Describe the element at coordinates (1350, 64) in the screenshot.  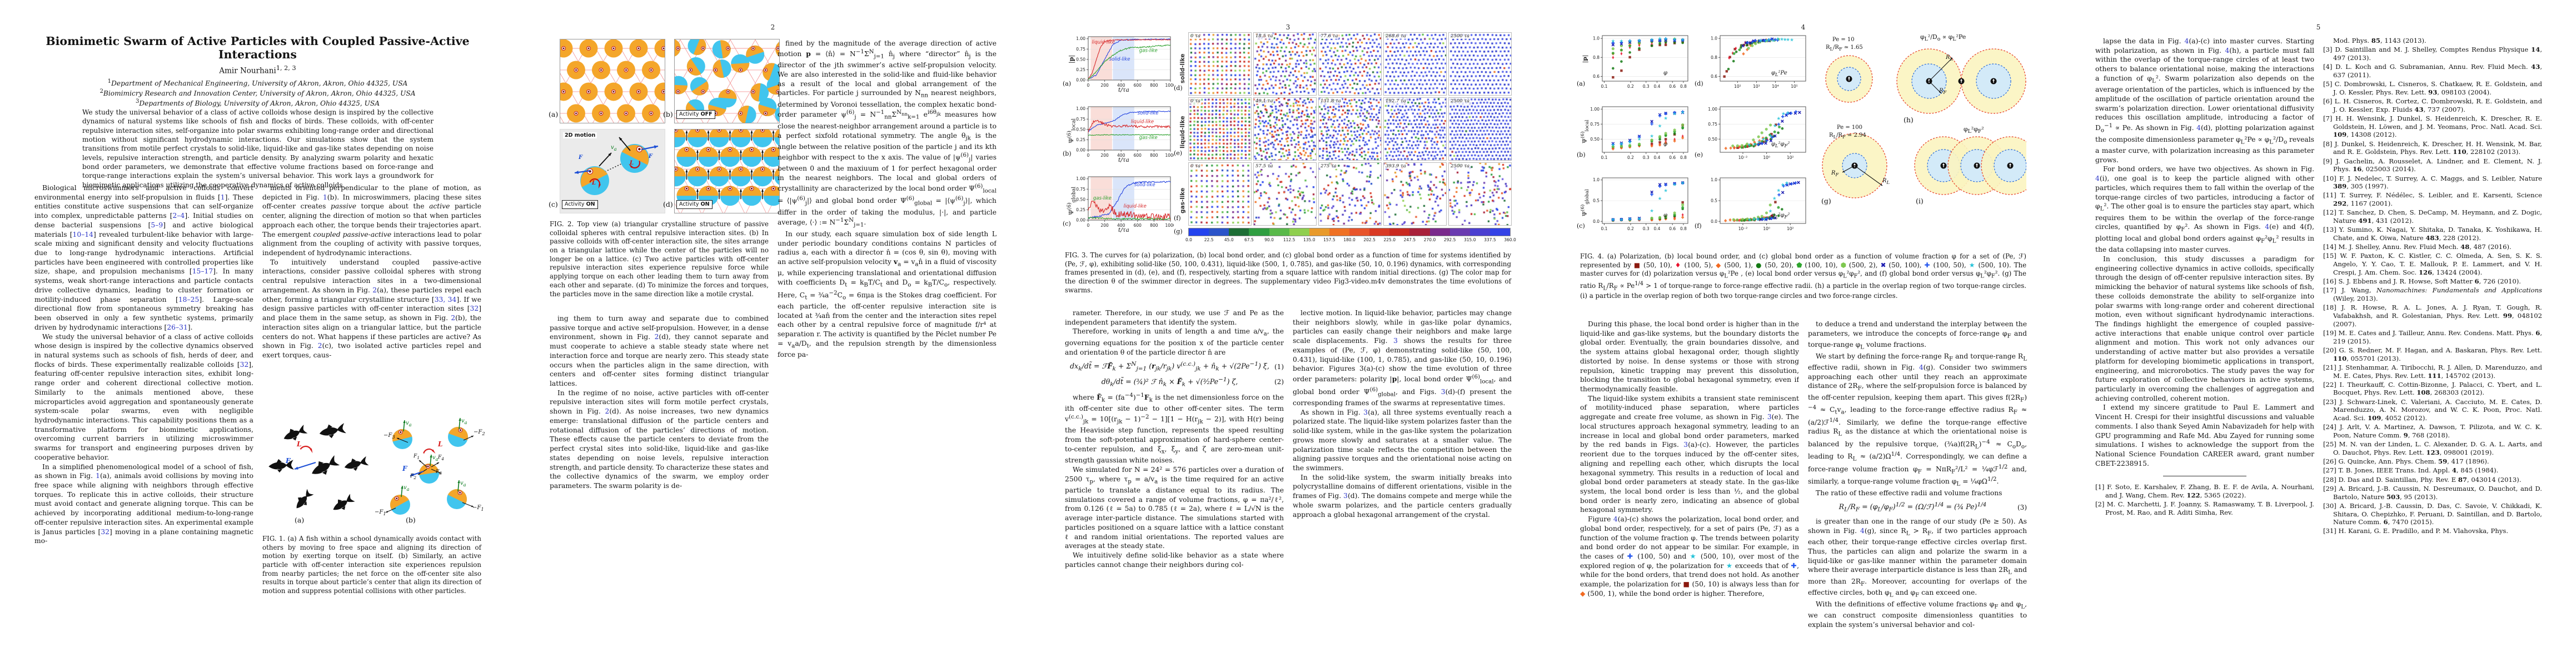
I see `fig3-snapshot: 77.6 τa` at that location.